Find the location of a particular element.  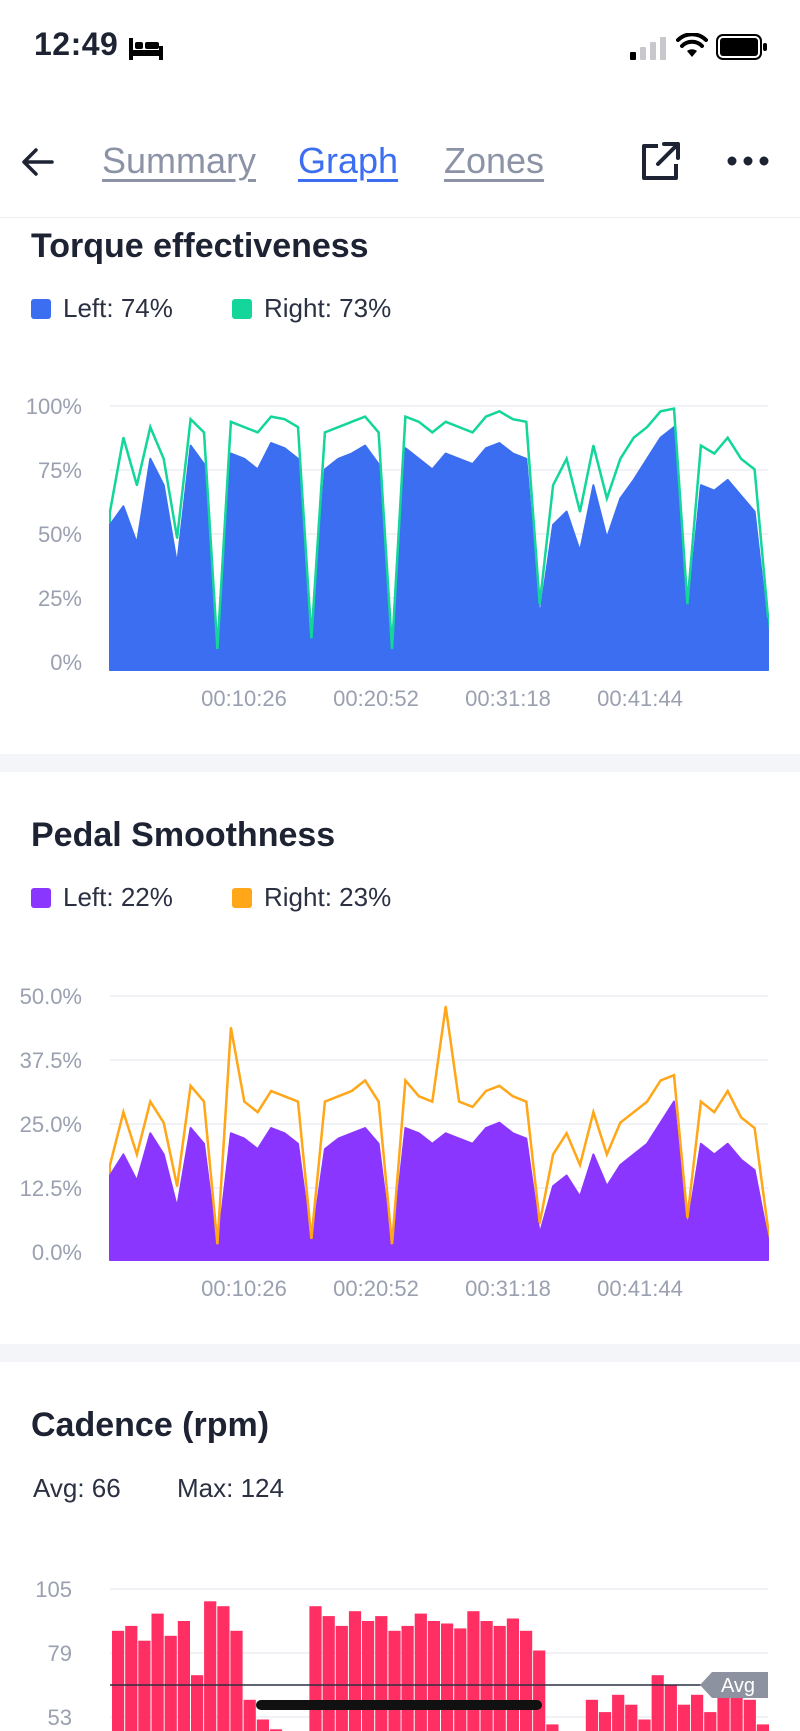

cadence-title: Cadence (rpm) is located at coordinates (150, 1425).